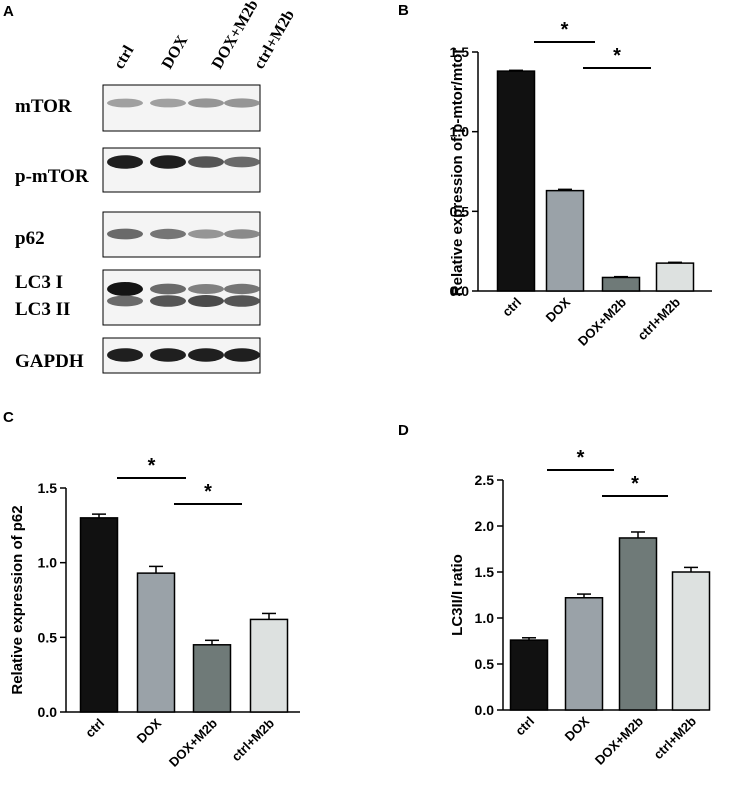 Image resolution: width=750 pixels, height=794 pixels. Describe the element at coordinates (17, 599) in the screenshot. I see `y-axis-label: Relative expression of p62` at that location.